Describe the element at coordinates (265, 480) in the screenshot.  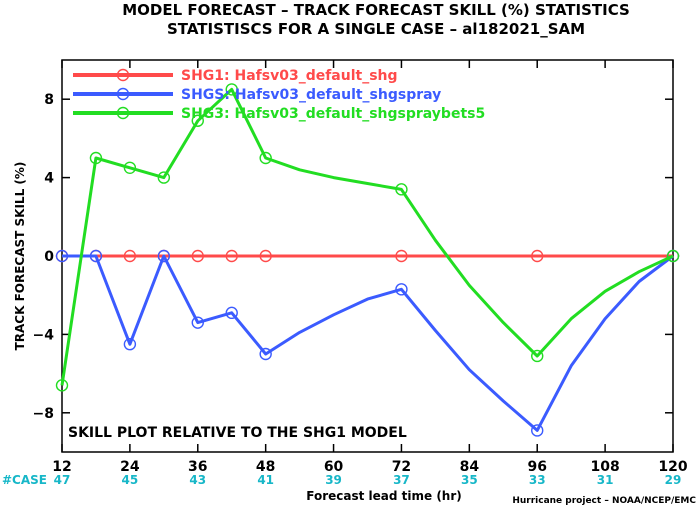
I see `case-count: 41` at that location.